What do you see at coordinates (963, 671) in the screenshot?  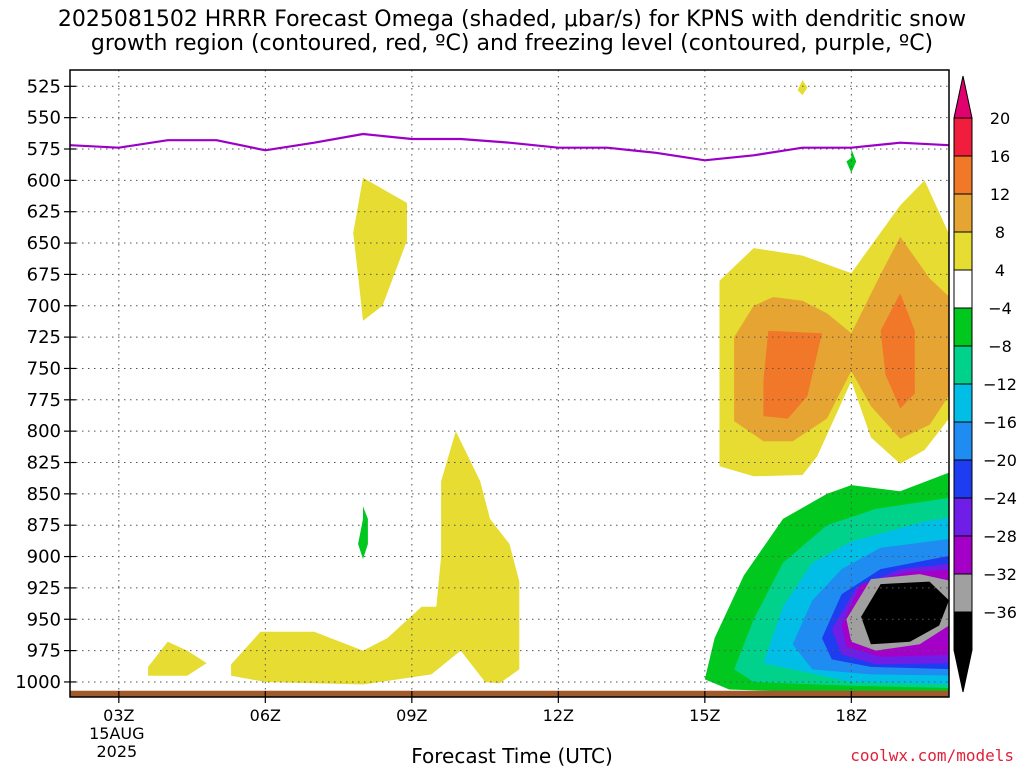 I see `colorbar-bottom-arrow` at bounding box center [963, 671].